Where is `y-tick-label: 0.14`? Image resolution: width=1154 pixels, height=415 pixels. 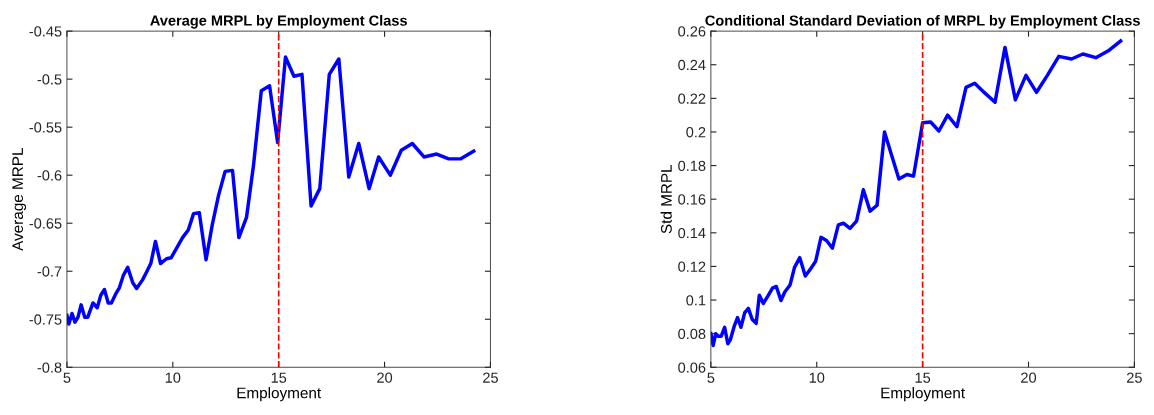 y-tick-label: 0.14 is located at coordinates (692, 233).